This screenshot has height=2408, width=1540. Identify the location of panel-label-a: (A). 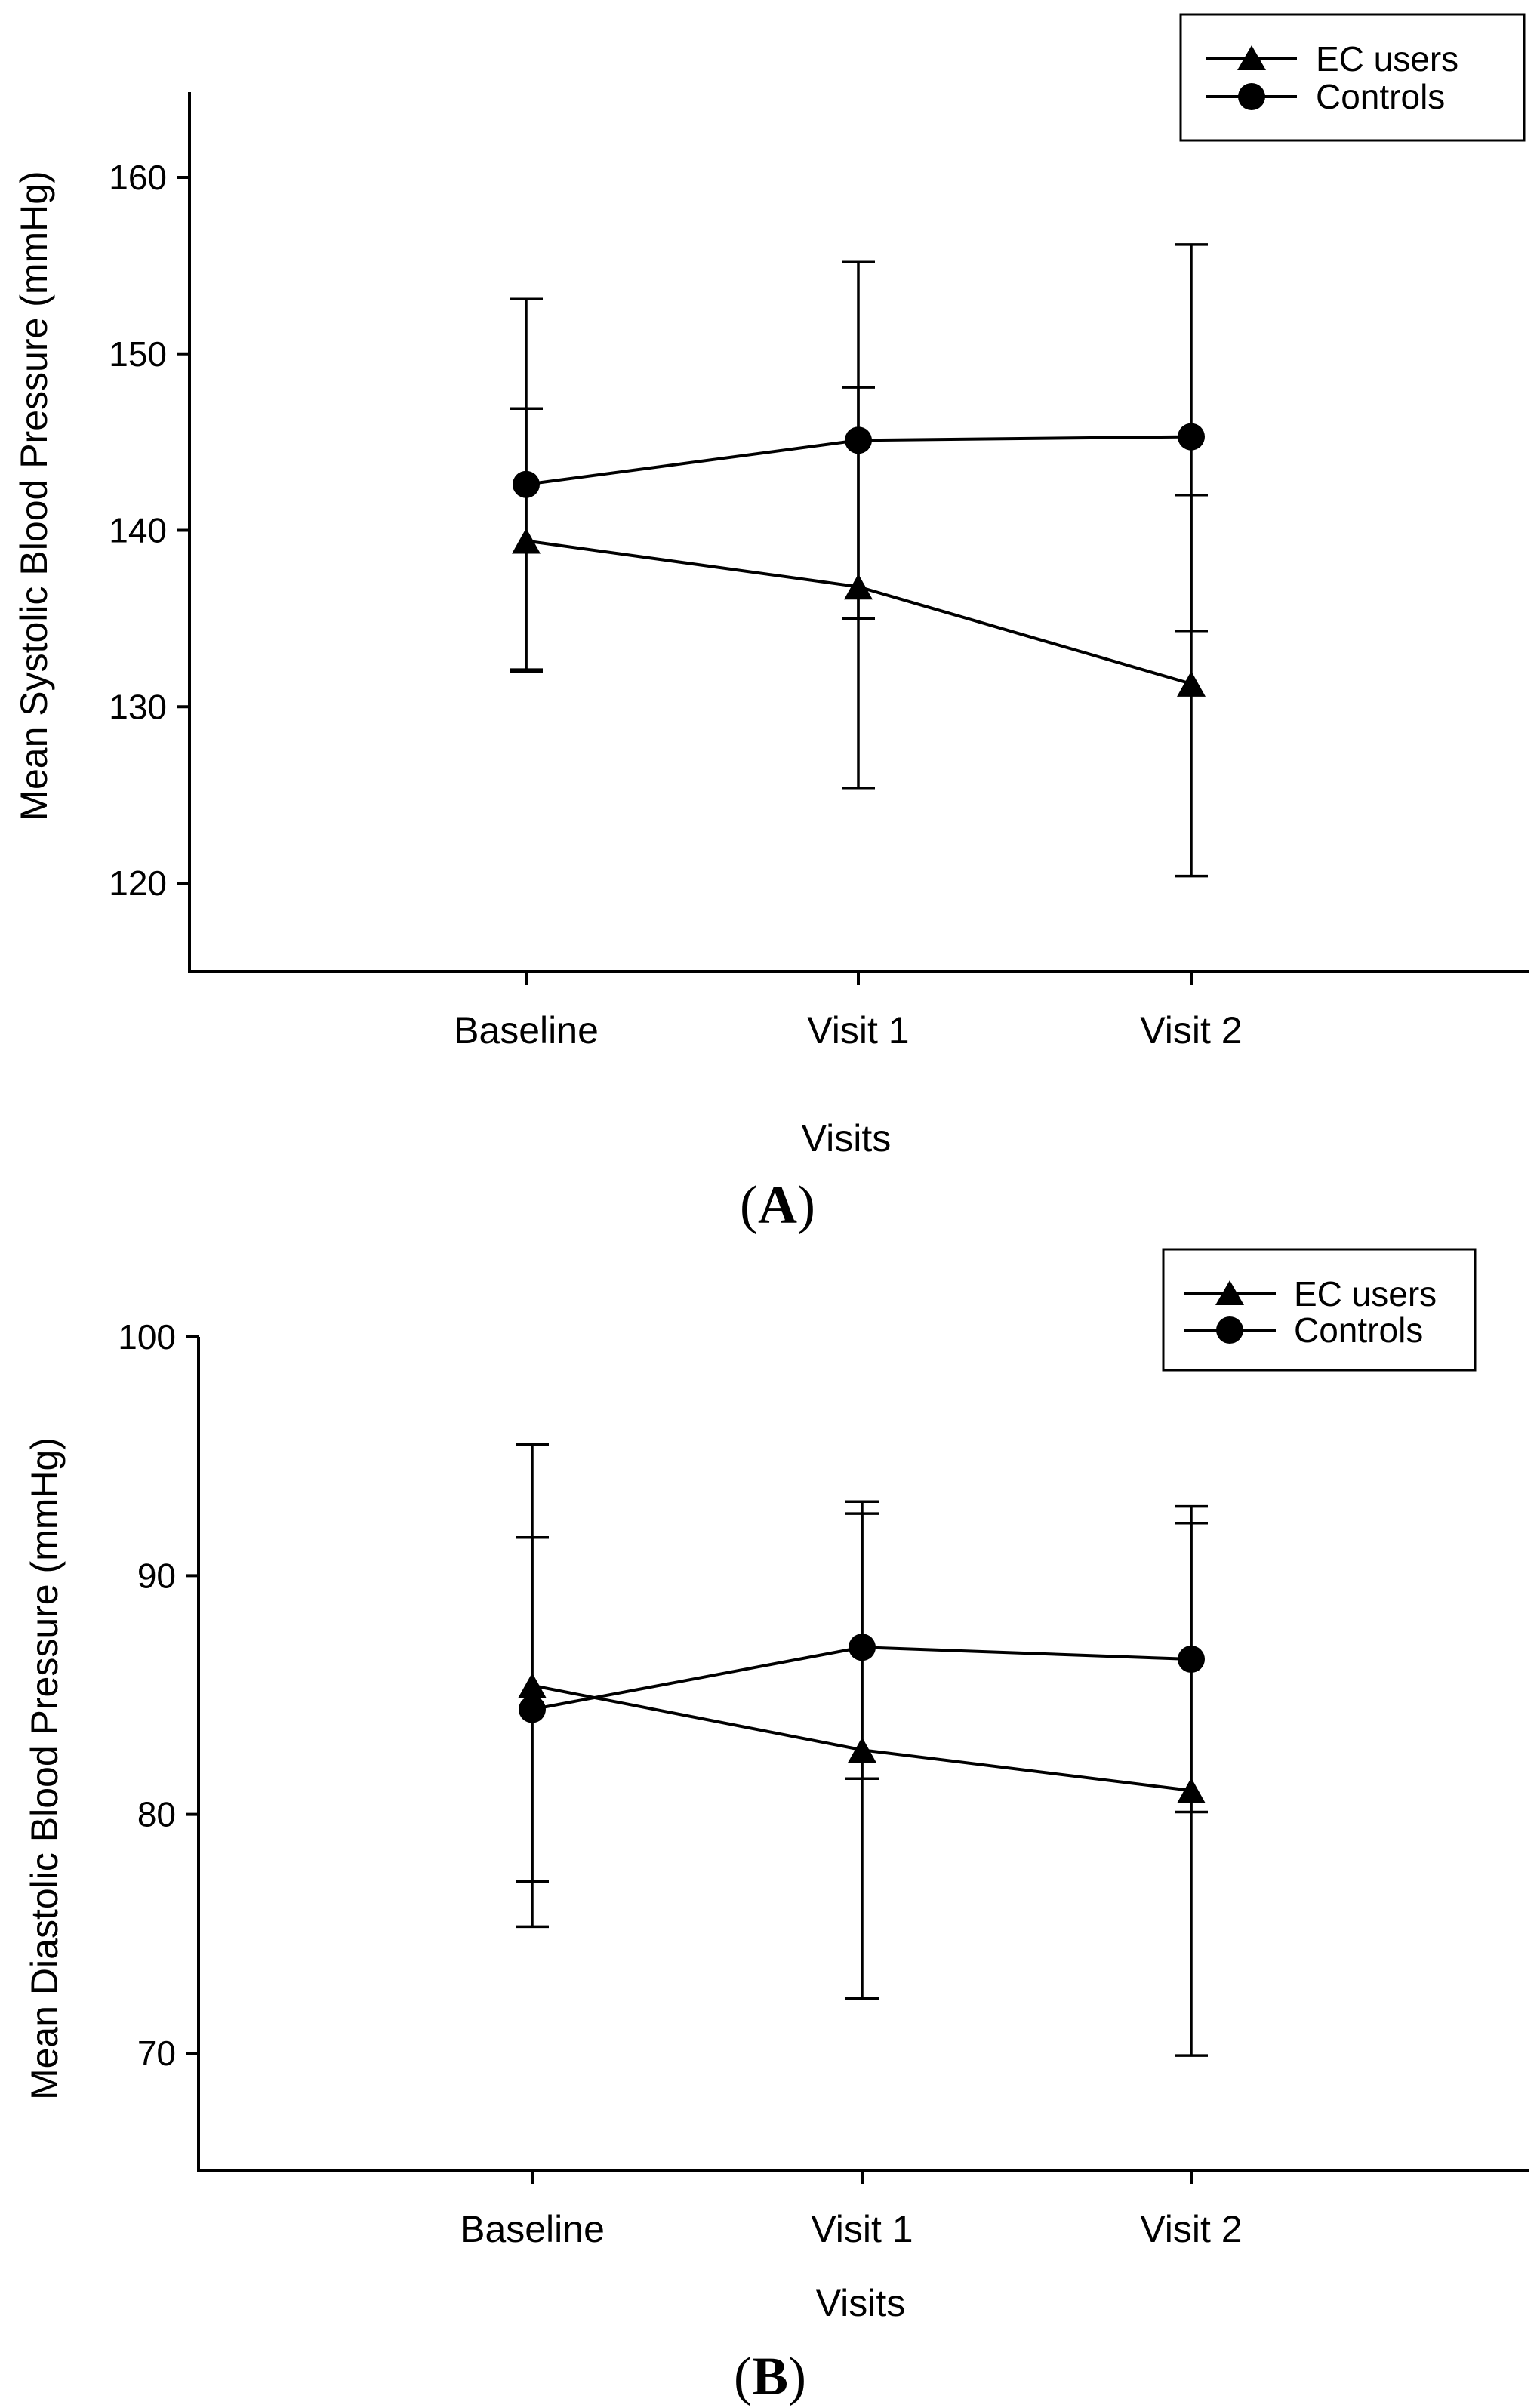
(777, 1205).